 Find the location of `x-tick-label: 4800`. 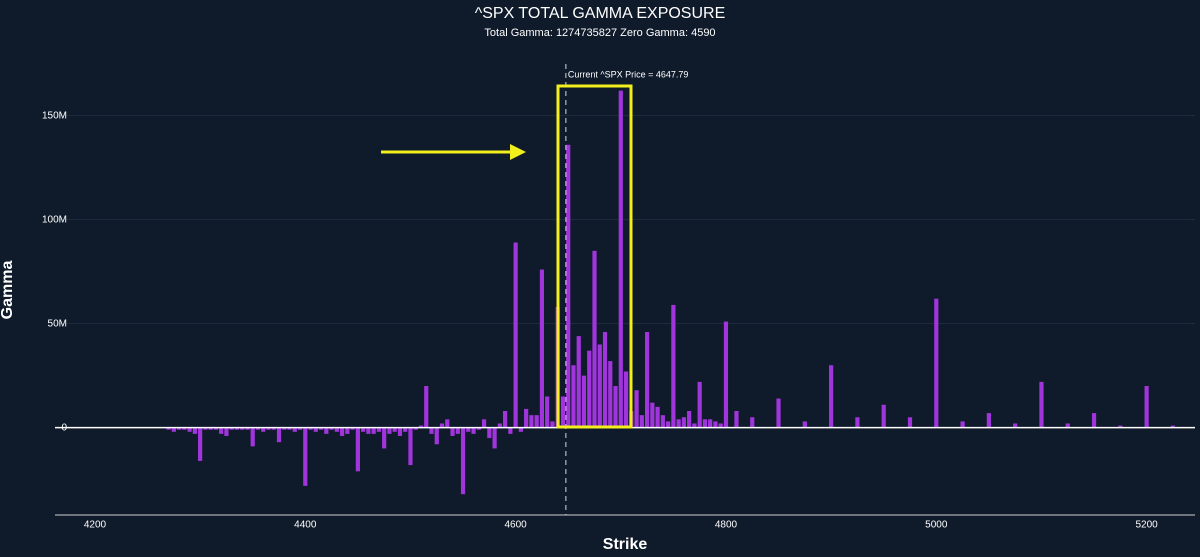

x-tick-label: 4800 is located at coordinates (726, 525).